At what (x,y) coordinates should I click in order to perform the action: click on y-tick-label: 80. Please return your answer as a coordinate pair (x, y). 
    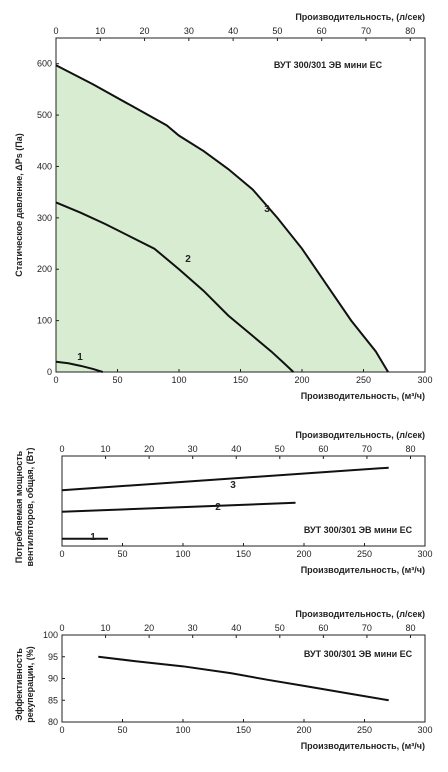
    Looking at the image, I should click on (53, 722).